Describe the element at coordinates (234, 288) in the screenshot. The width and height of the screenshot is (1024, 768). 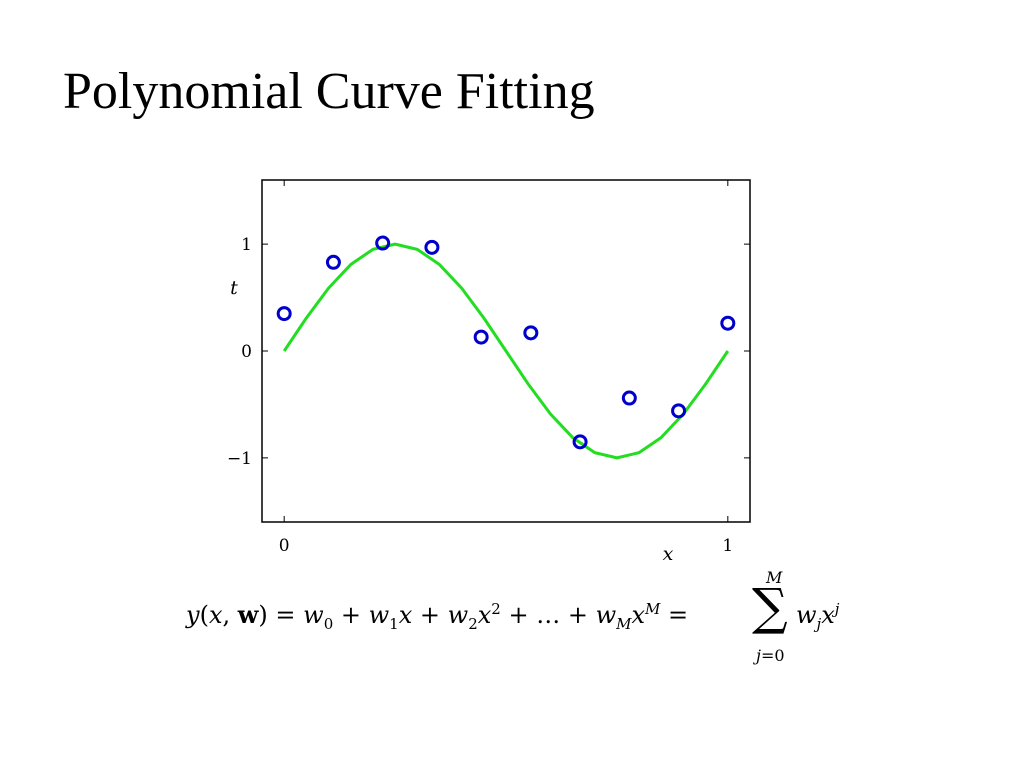
I see `y-axis-label: t` at that location.